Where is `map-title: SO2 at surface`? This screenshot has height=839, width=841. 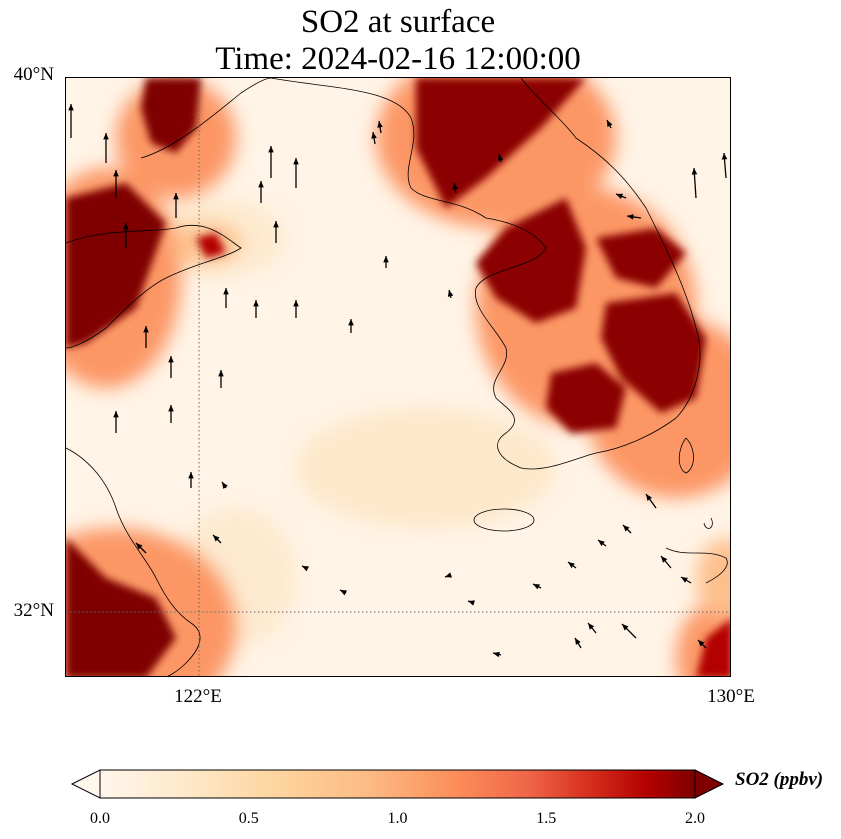
map-title: SO2 at surface is located at coordinates (398, 22).